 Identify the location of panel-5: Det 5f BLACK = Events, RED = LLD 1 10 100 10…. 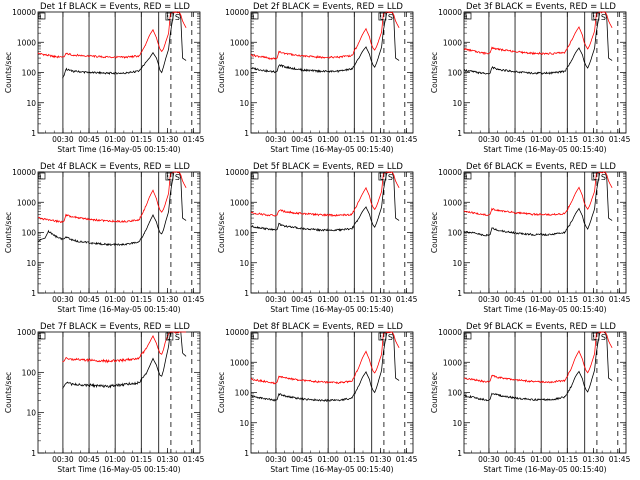
(317, 238).